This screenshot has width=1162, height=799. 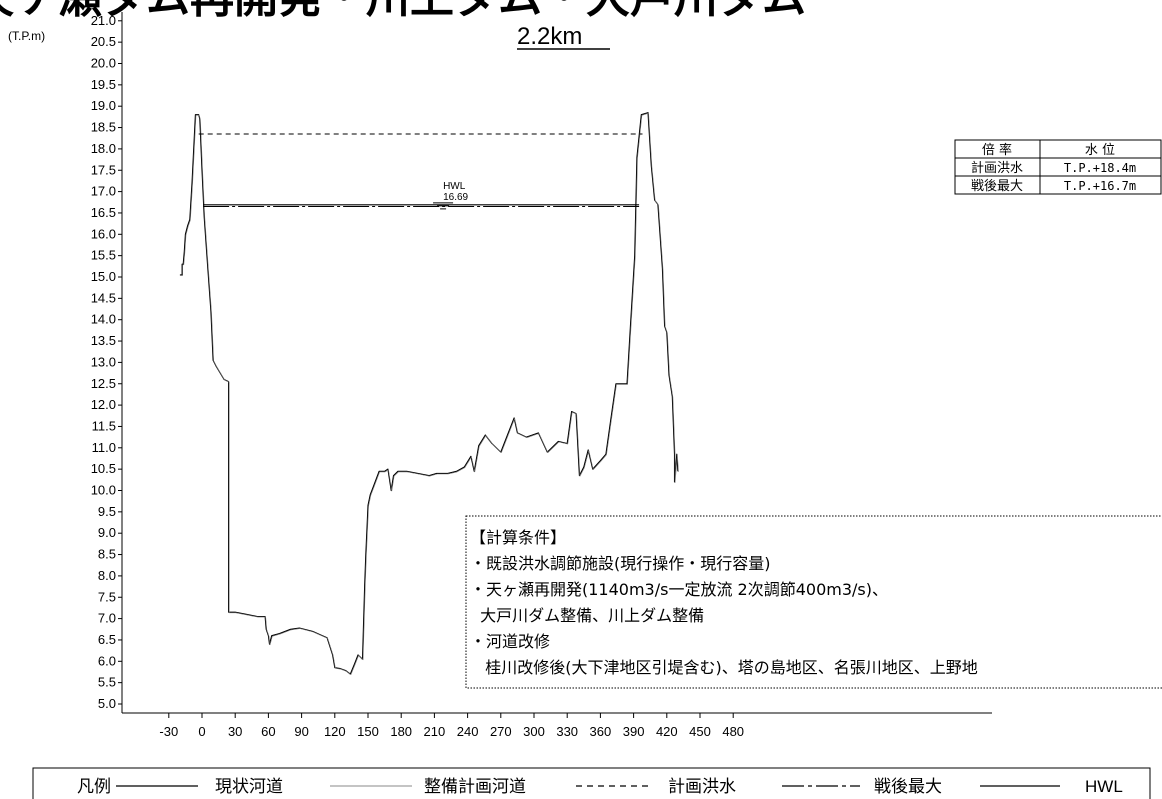 What do you see at coordinates (518, 537) in the screenshot?
I see `conditions-title: 【計算条件】` at bounding box center [518, 537].